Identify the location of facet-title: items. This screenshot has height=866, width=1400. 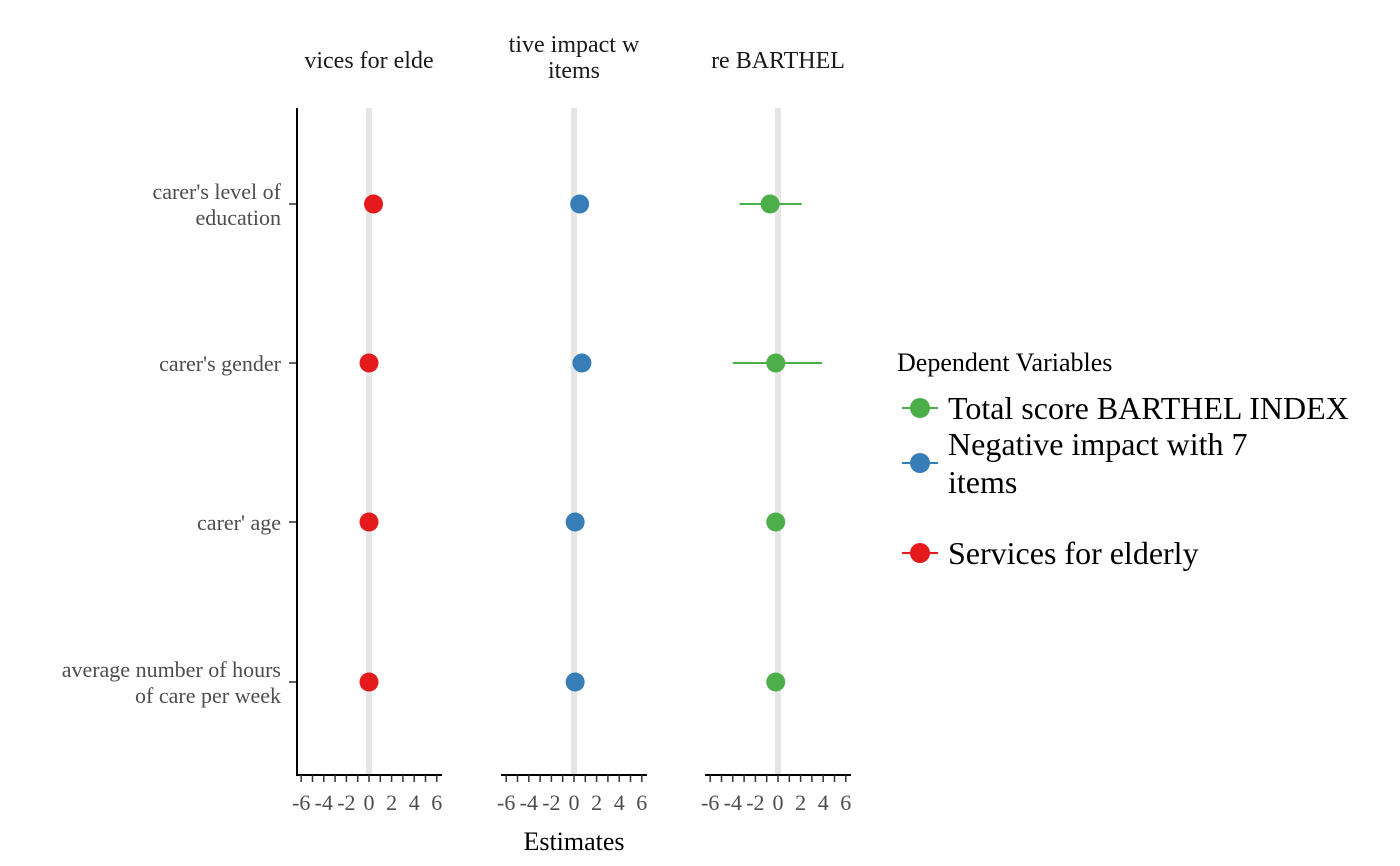
(574, 71).